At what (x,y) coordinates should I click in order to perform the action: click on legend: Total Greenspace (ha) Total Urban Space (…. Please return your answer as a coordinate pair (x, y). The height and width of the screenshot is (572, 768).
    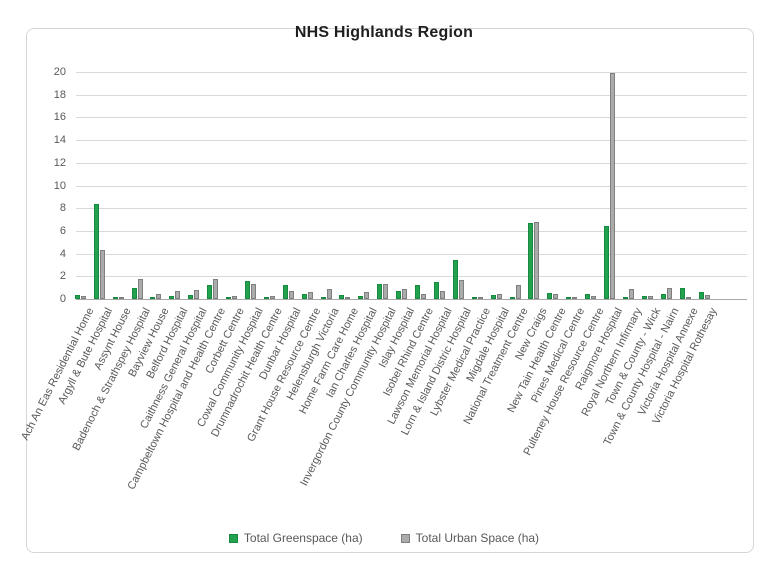
    Looking at the image, I should click on (384, 538).